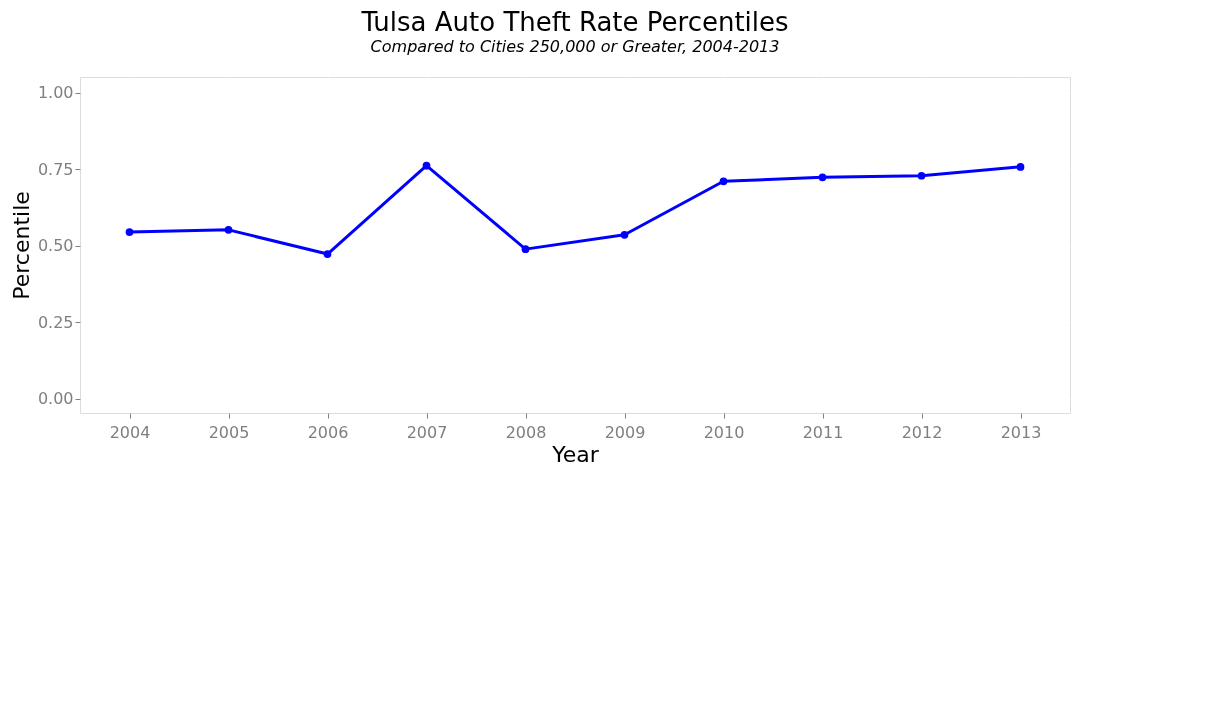 The image size is (1220, 707). Describe the element at coordinates (575, 46) in the screenshot. I see `chart-subtitle: Compared to Cities 250,000 or Greater, 2004-2013` at that location.